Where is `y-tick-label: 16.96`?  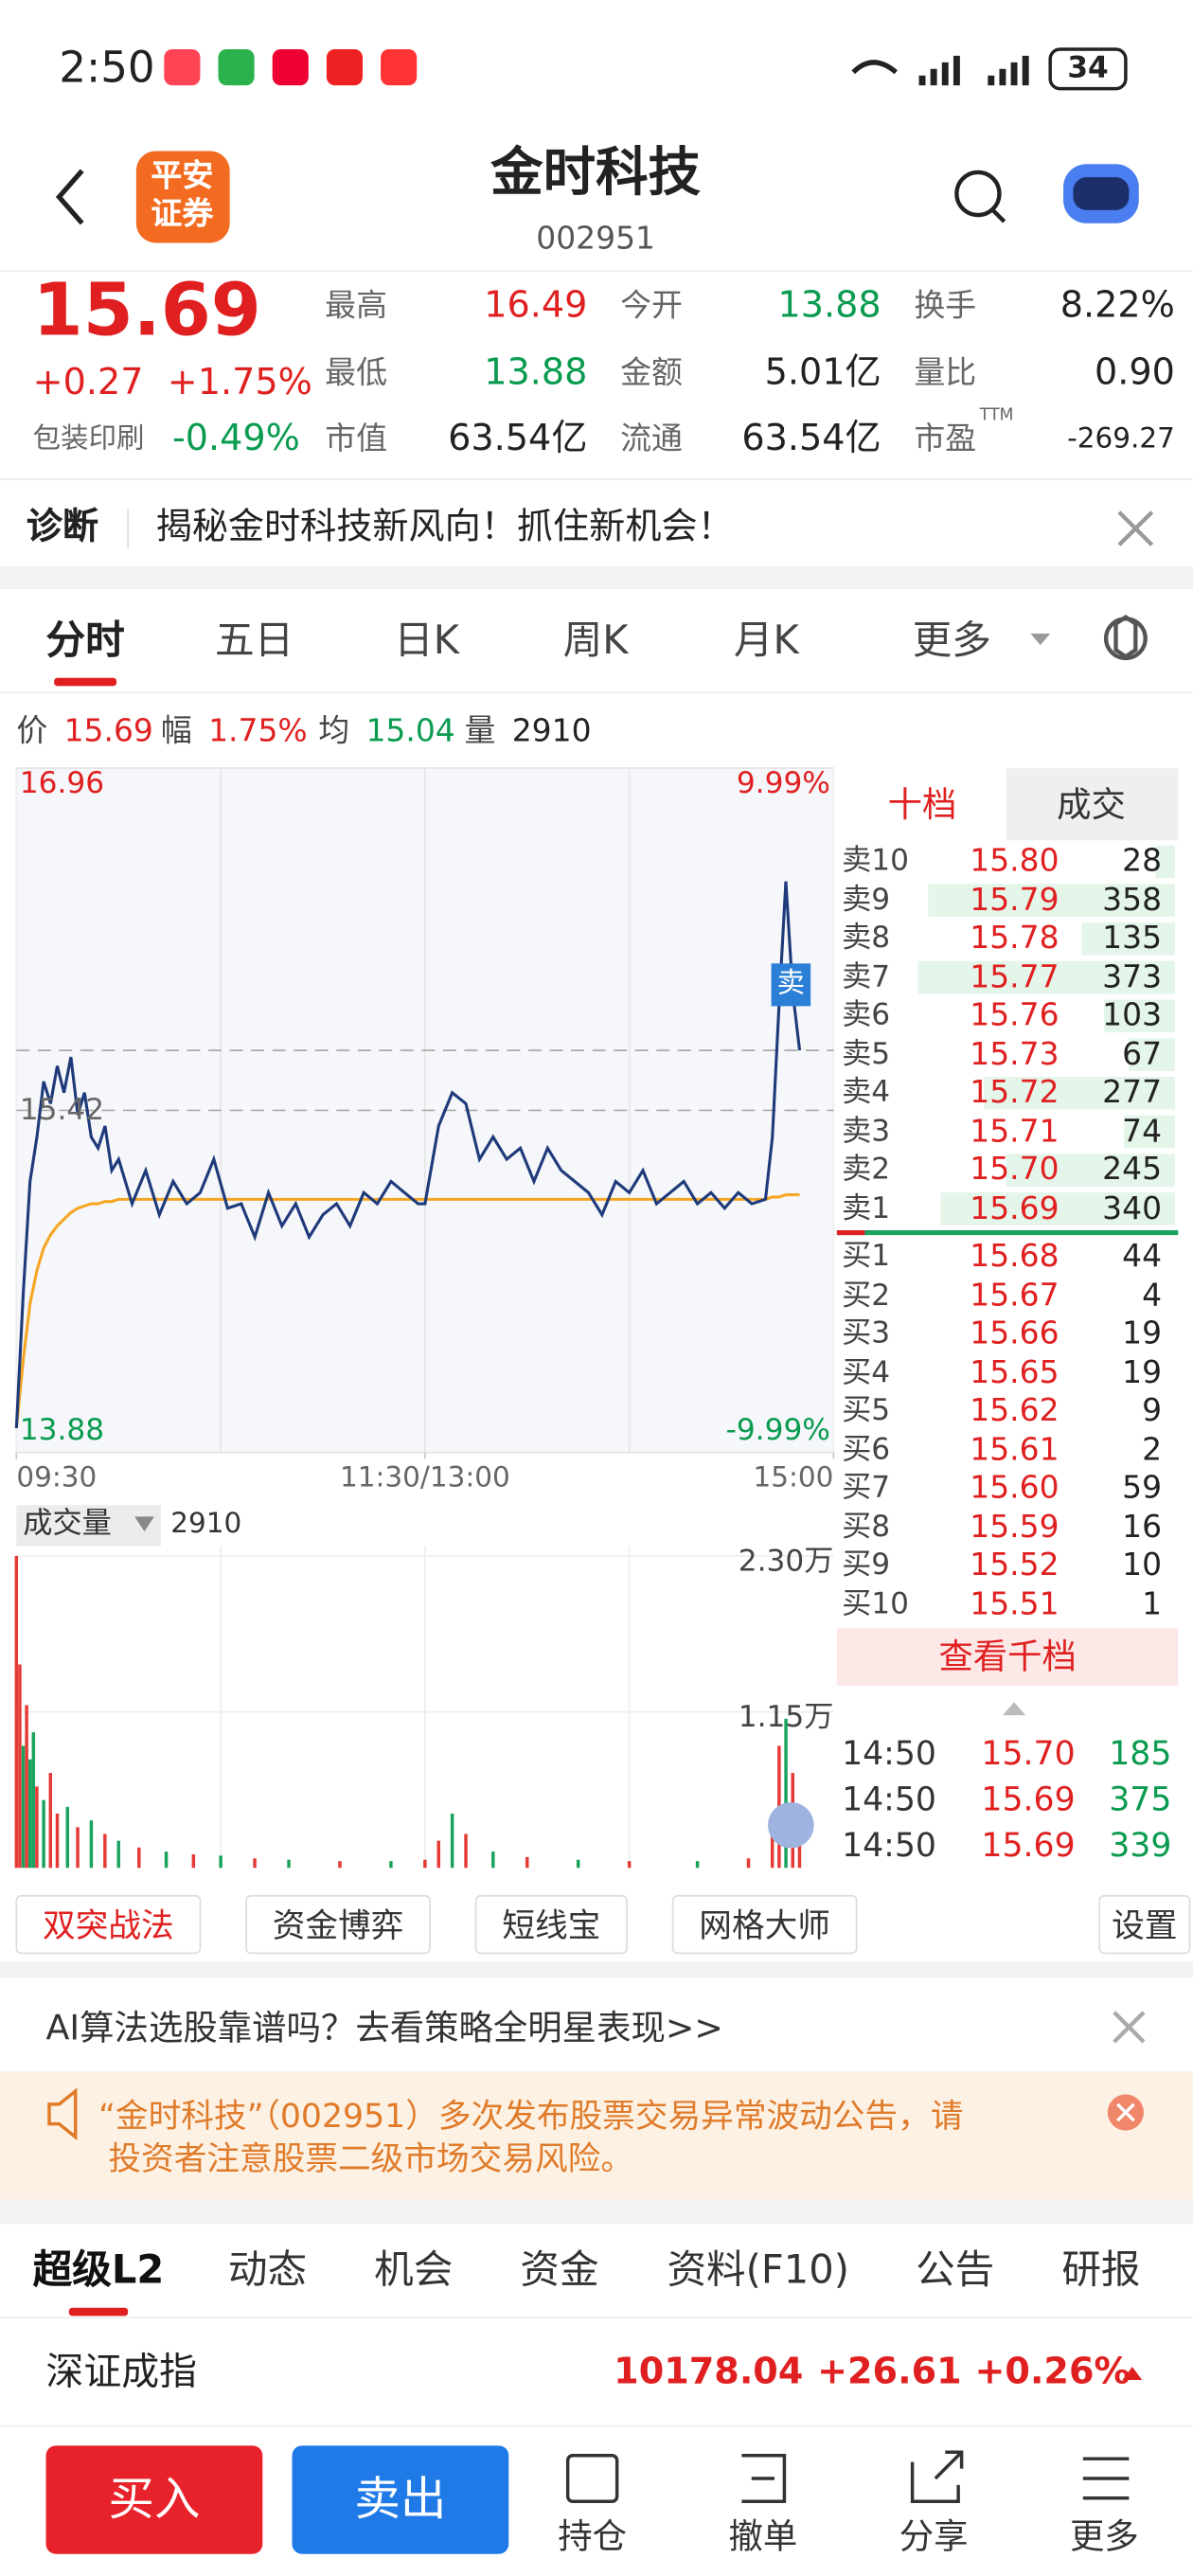 y-tick-label: 16.96 is located at coordinates (62, 783).